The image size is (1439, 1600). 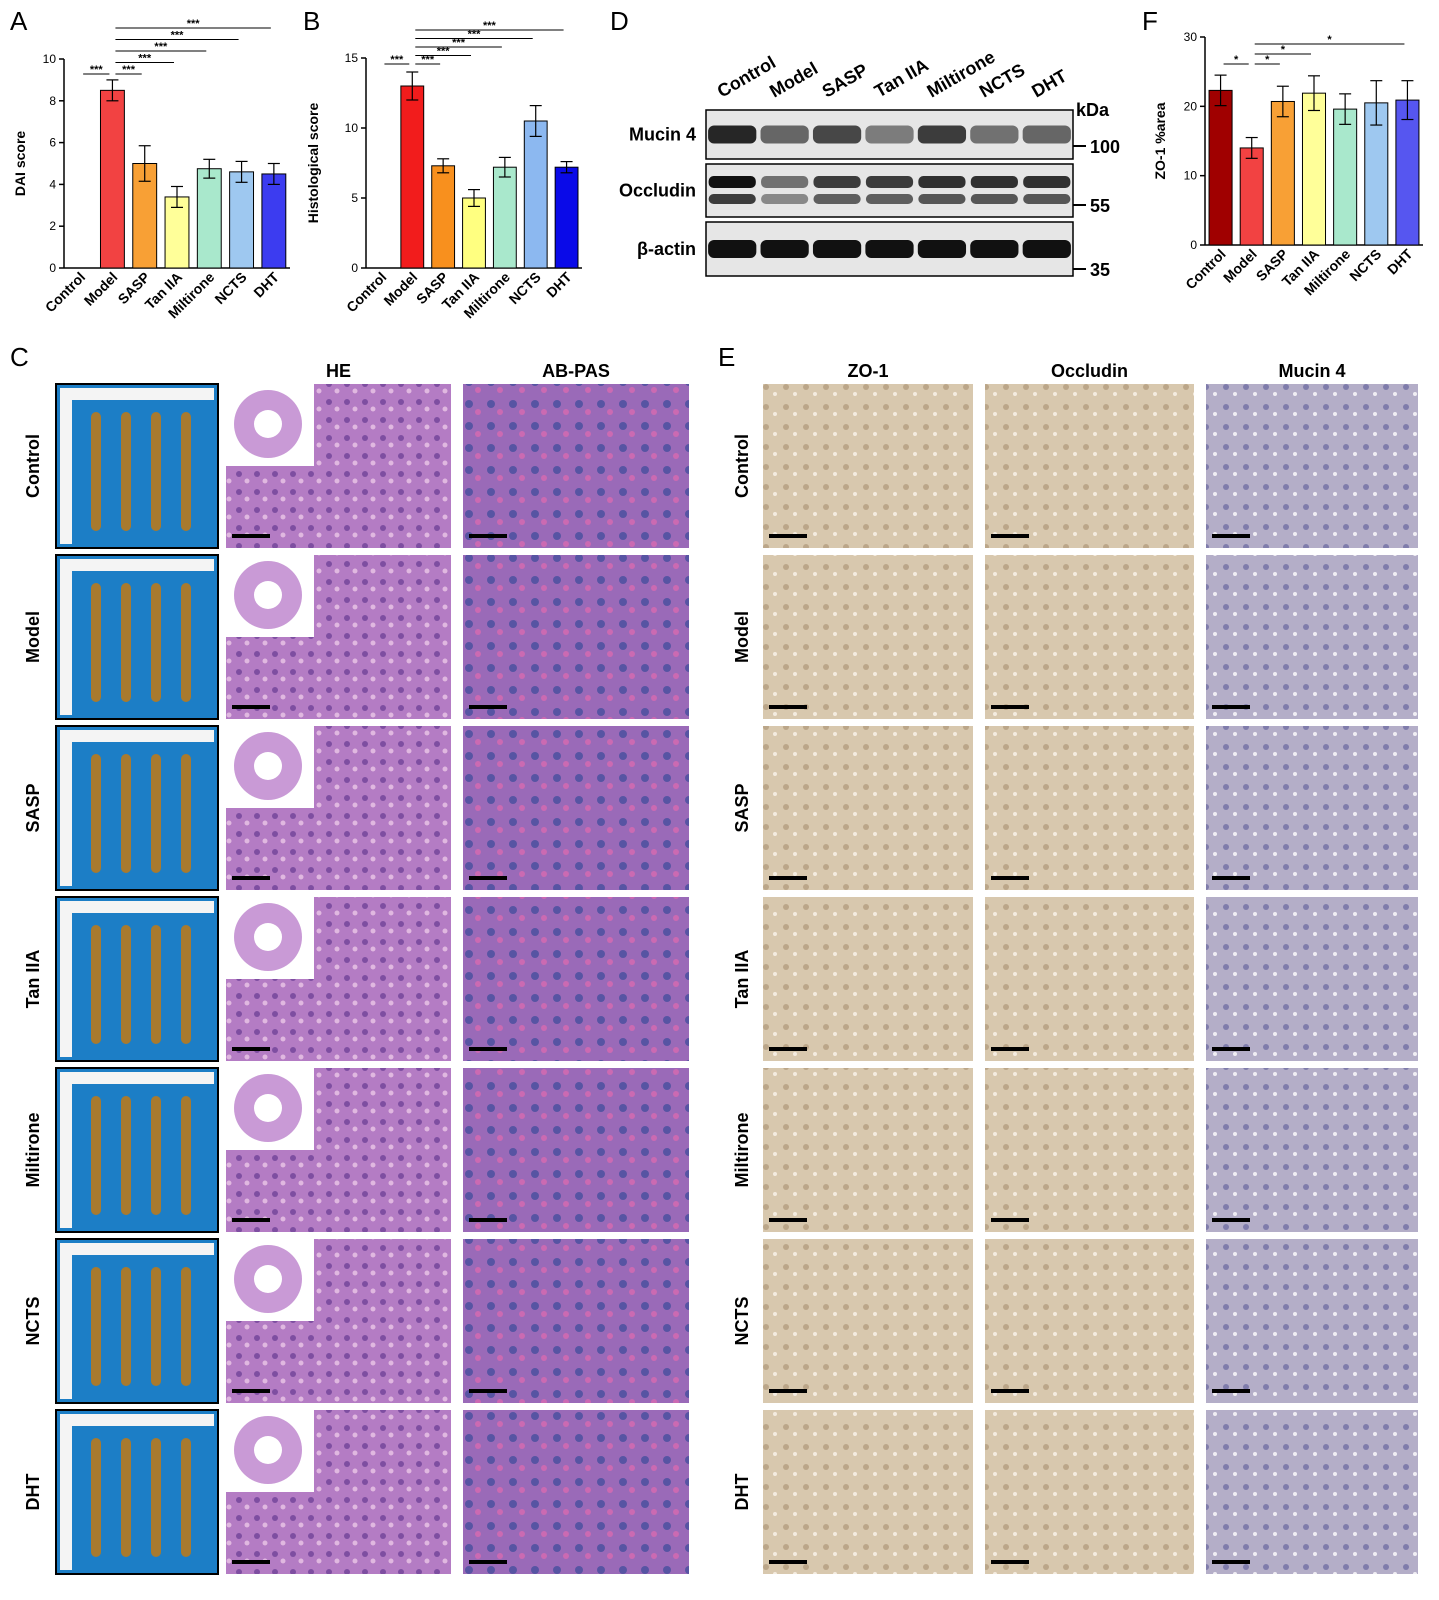 What do you see at coordinates (338, 371) in the screenshot?
I see `column-header: HE` at bounding box center [338, 371].